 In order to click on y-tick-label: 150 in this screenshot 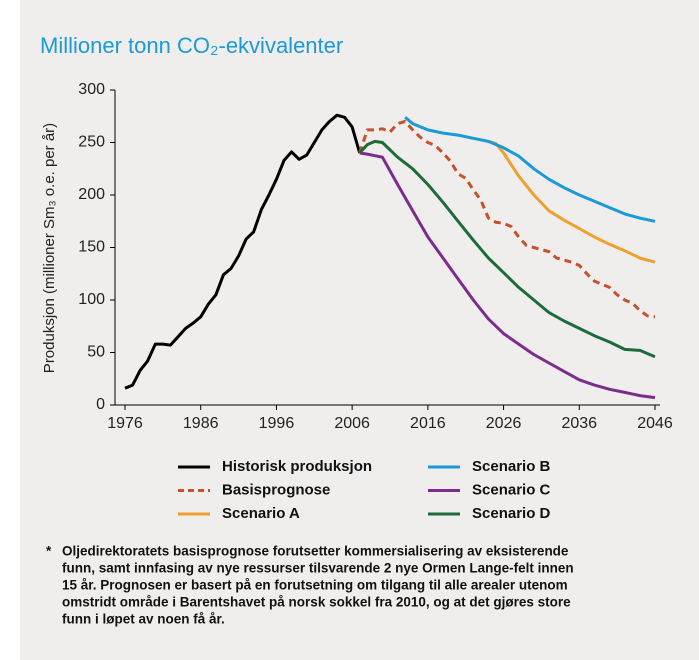, I will do `click(91, 247)`.